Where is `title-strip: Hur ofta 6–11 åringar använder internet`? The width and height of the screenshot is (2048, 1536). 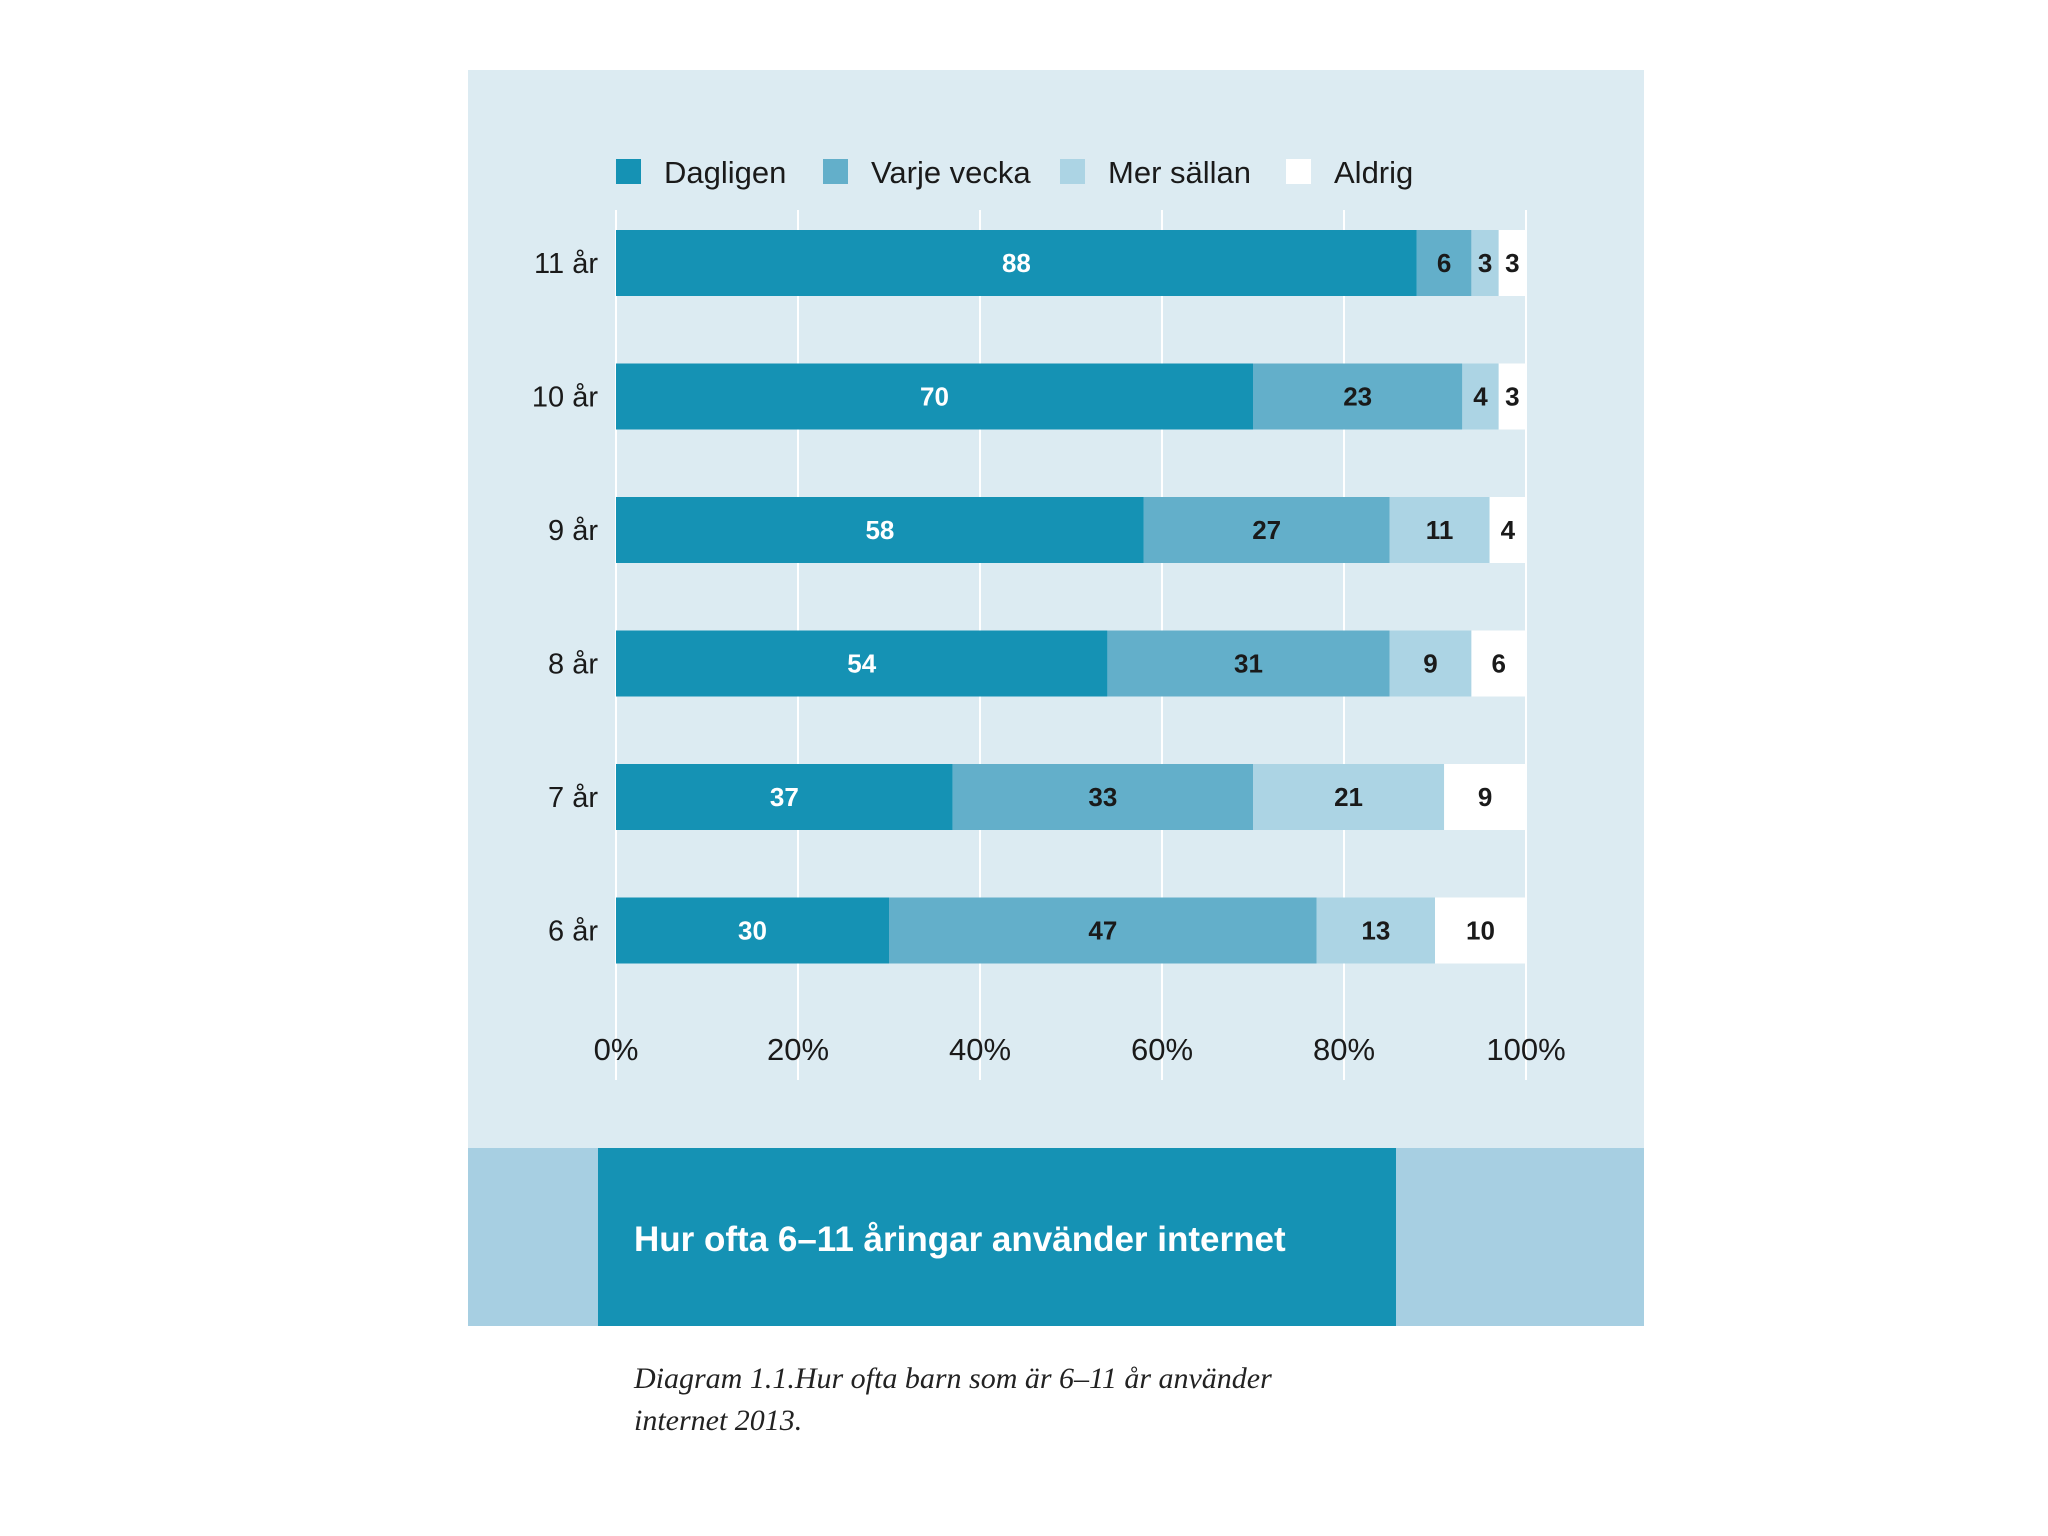
title-strip: Hur ofta 6–11 åringar använder internet is located at coordinates (1056, 1237).